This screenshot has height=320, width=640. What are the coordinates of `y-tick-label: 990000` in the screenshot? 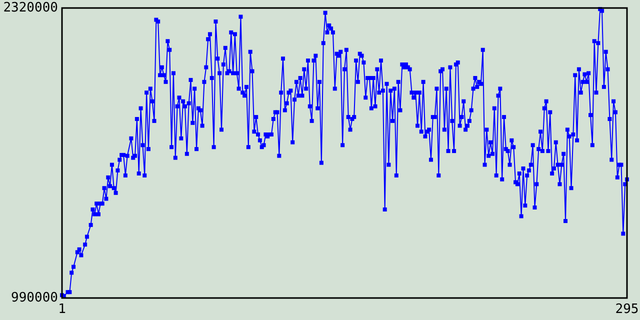 It's located at (34, 298).